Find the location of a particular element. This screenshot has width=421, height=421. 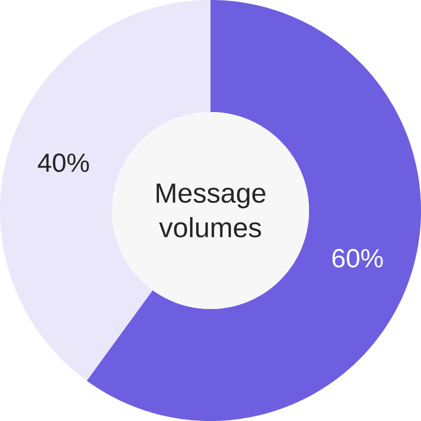

text: Message volumes is located at coordinates (211, 211).